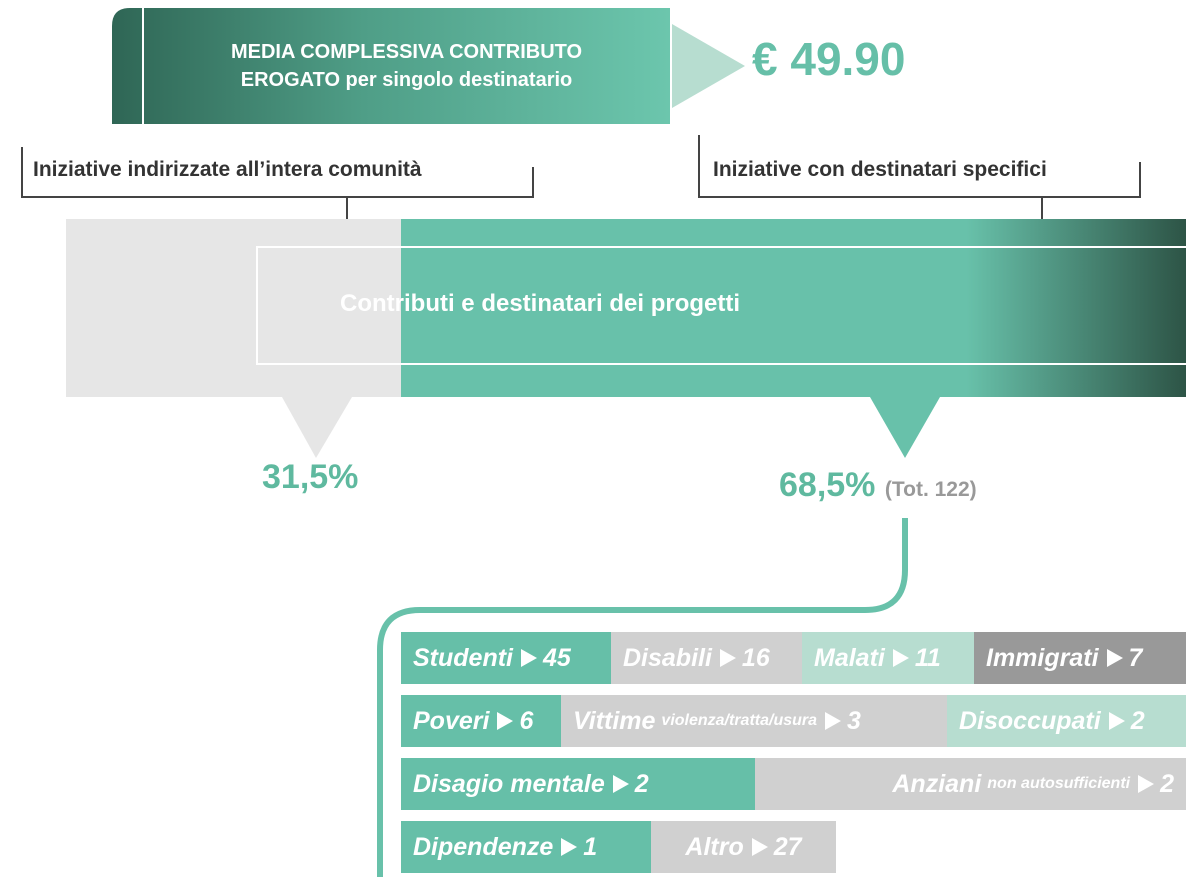 The image size is (1186, 877). Describe the element at coordinates (714, 846) in the screenshot. I see `recipient-name: Altro` at that location.